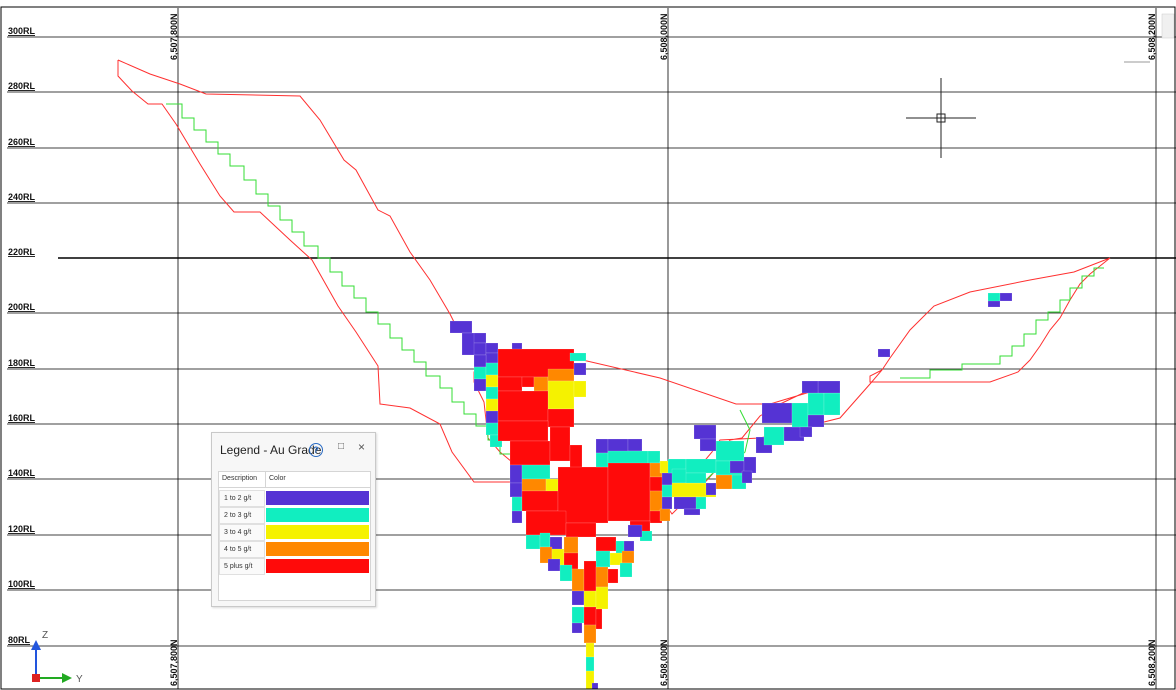 This screenshot has height=690, width=1176. I want to click on legend-table-header: Description Color, so click(294, 480).